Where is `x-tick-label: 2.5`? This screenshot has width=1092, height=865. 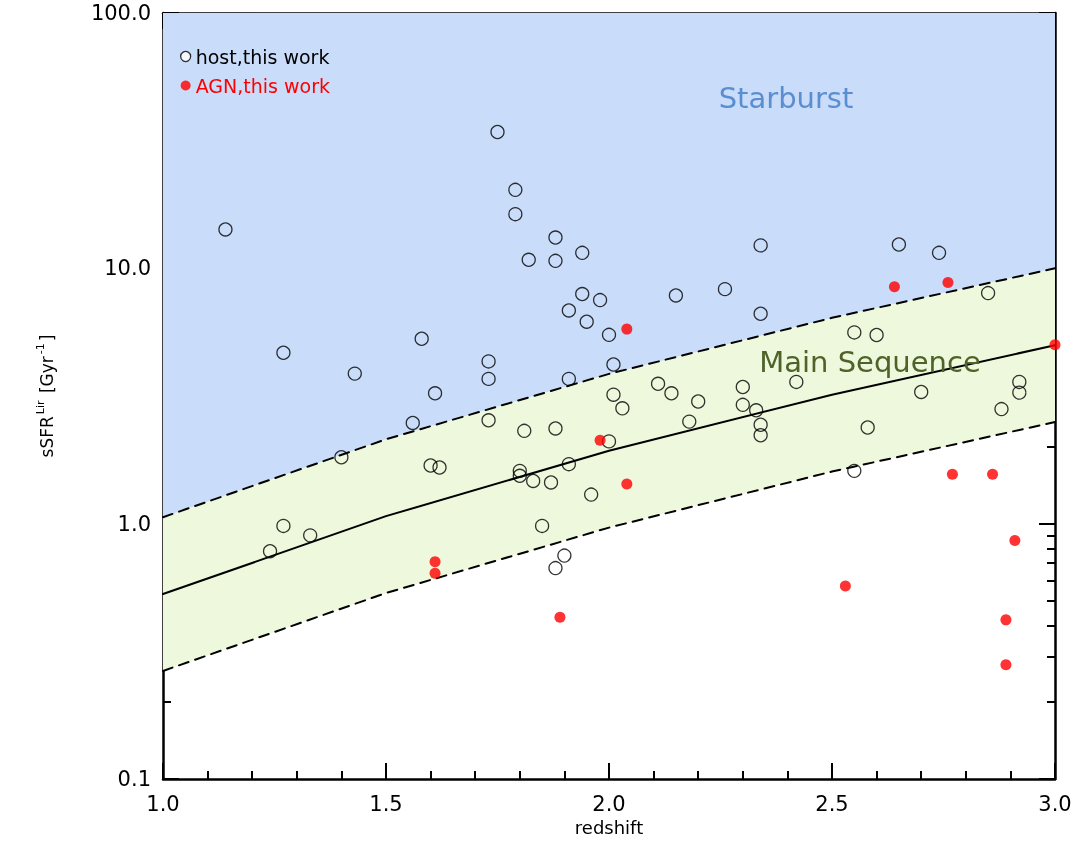
x-tick-label: 2.5 is located at coordinates (832, 803).